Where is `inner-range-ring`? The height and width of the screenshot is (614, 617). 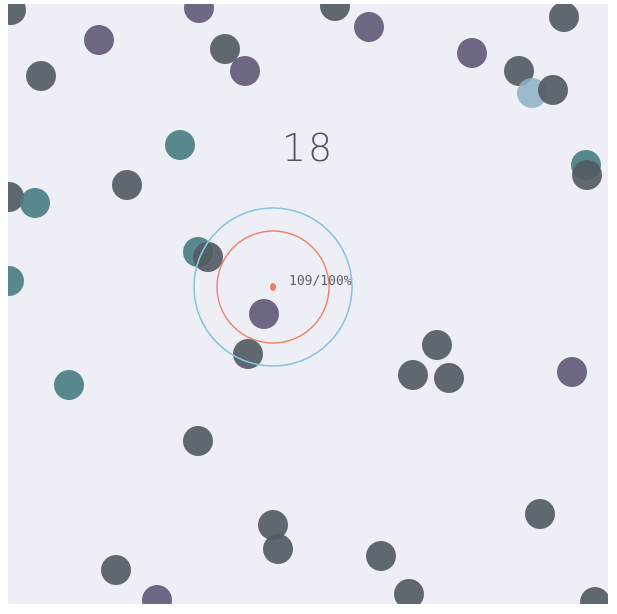
inner-range-ring is located at coordinates (273, 287).